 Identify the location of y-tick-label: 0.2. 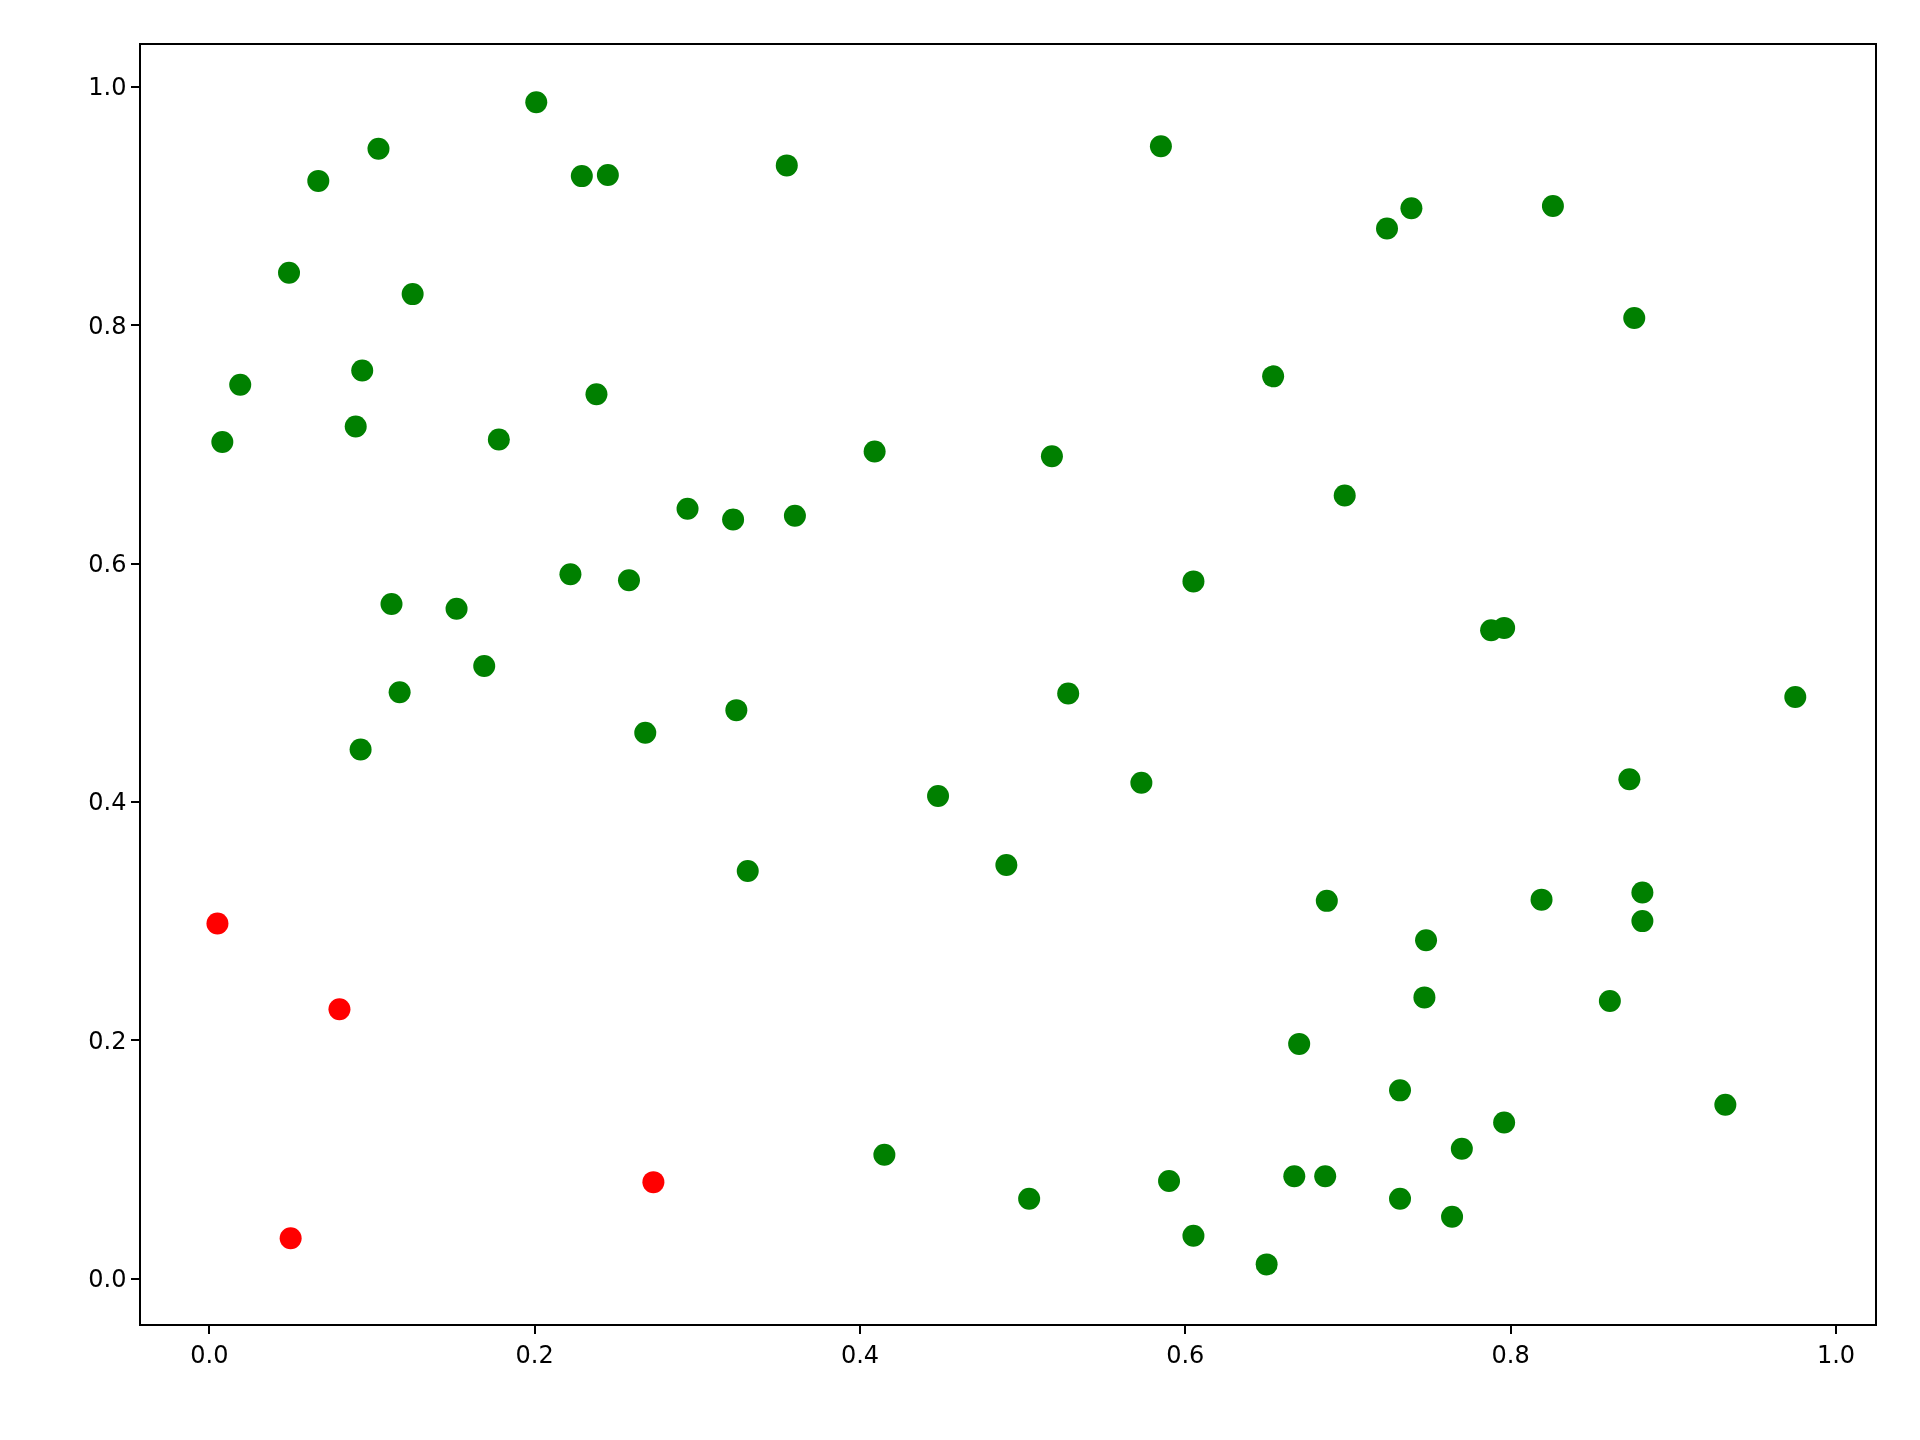
(107, 1040).